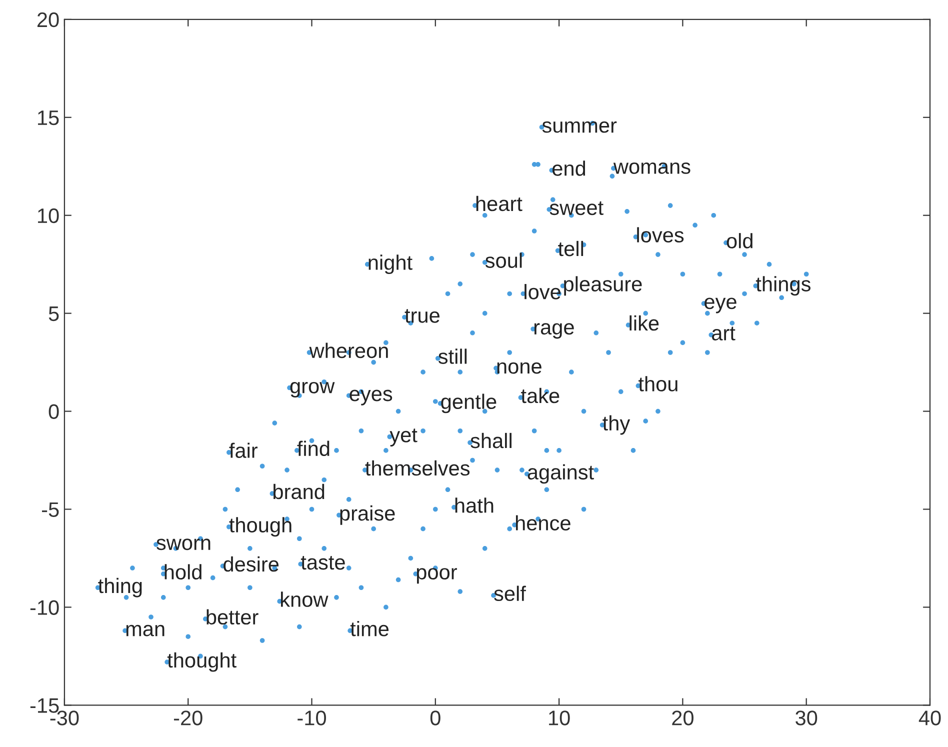 Image resolution: width=948 pixels, height=747 pixels. I want to click on annotation: hath, so click(474, 505).